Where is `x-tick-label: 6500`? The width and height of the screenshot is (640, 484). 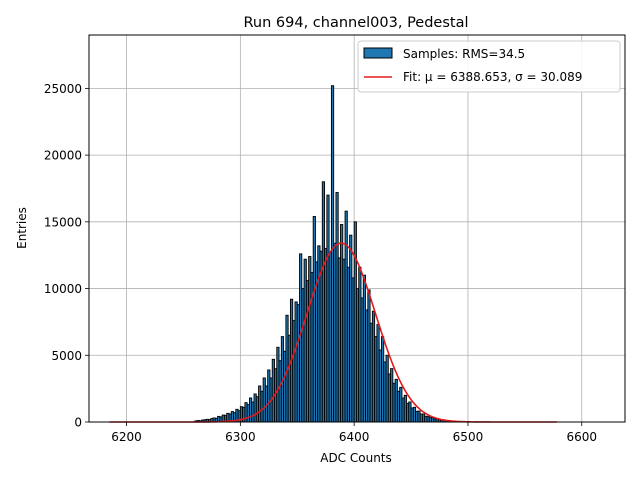 x-tick-label: 6500 is located at coordinates (468, 437).